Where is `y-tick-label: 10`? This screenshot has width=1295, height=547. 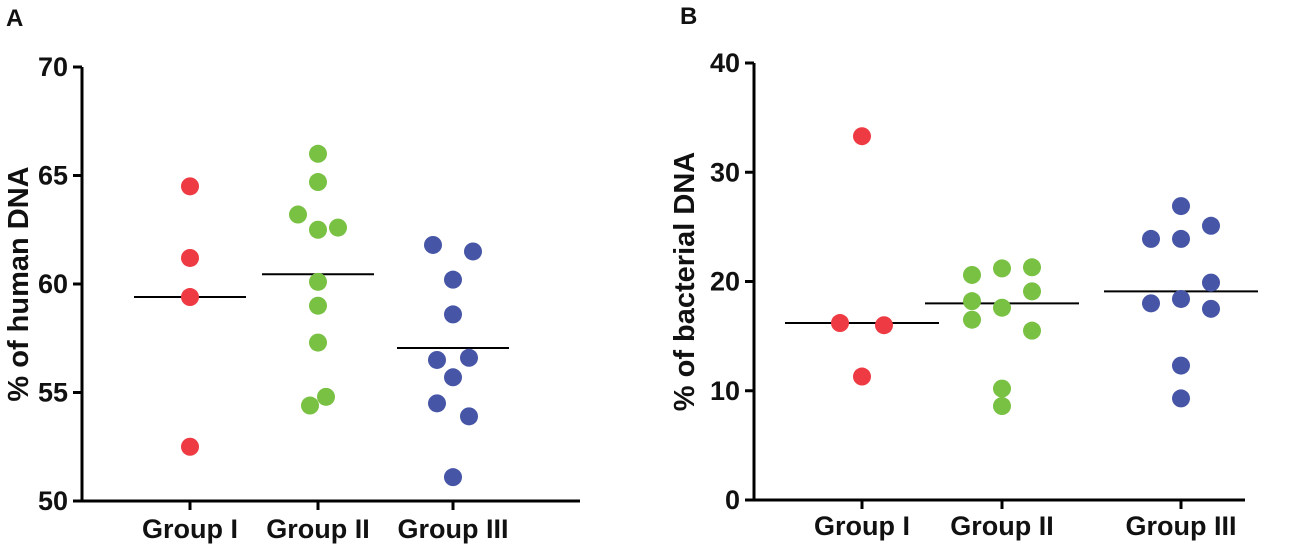 y-tick-label: 10 is located at coordinates (725, 391).